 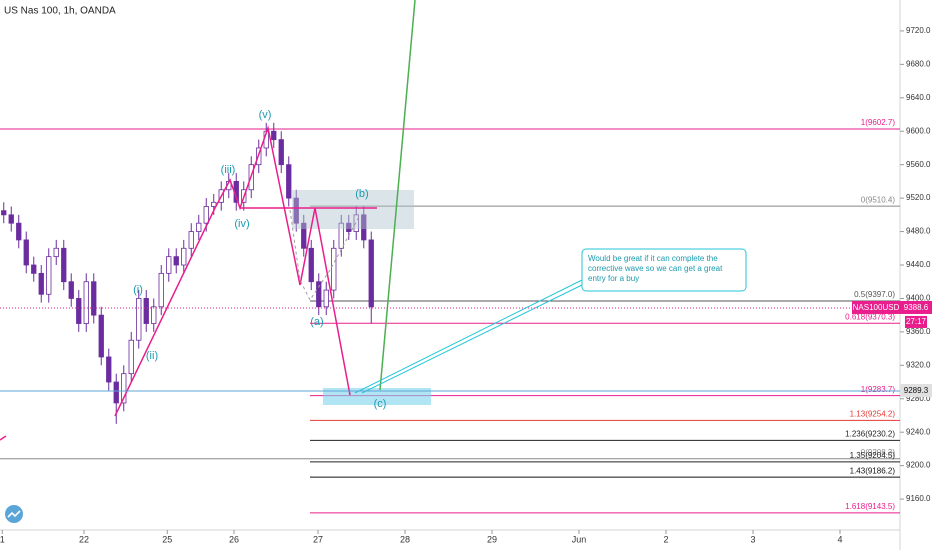 I want to click on x-tick-label: 2, so click(x=665, y=539).